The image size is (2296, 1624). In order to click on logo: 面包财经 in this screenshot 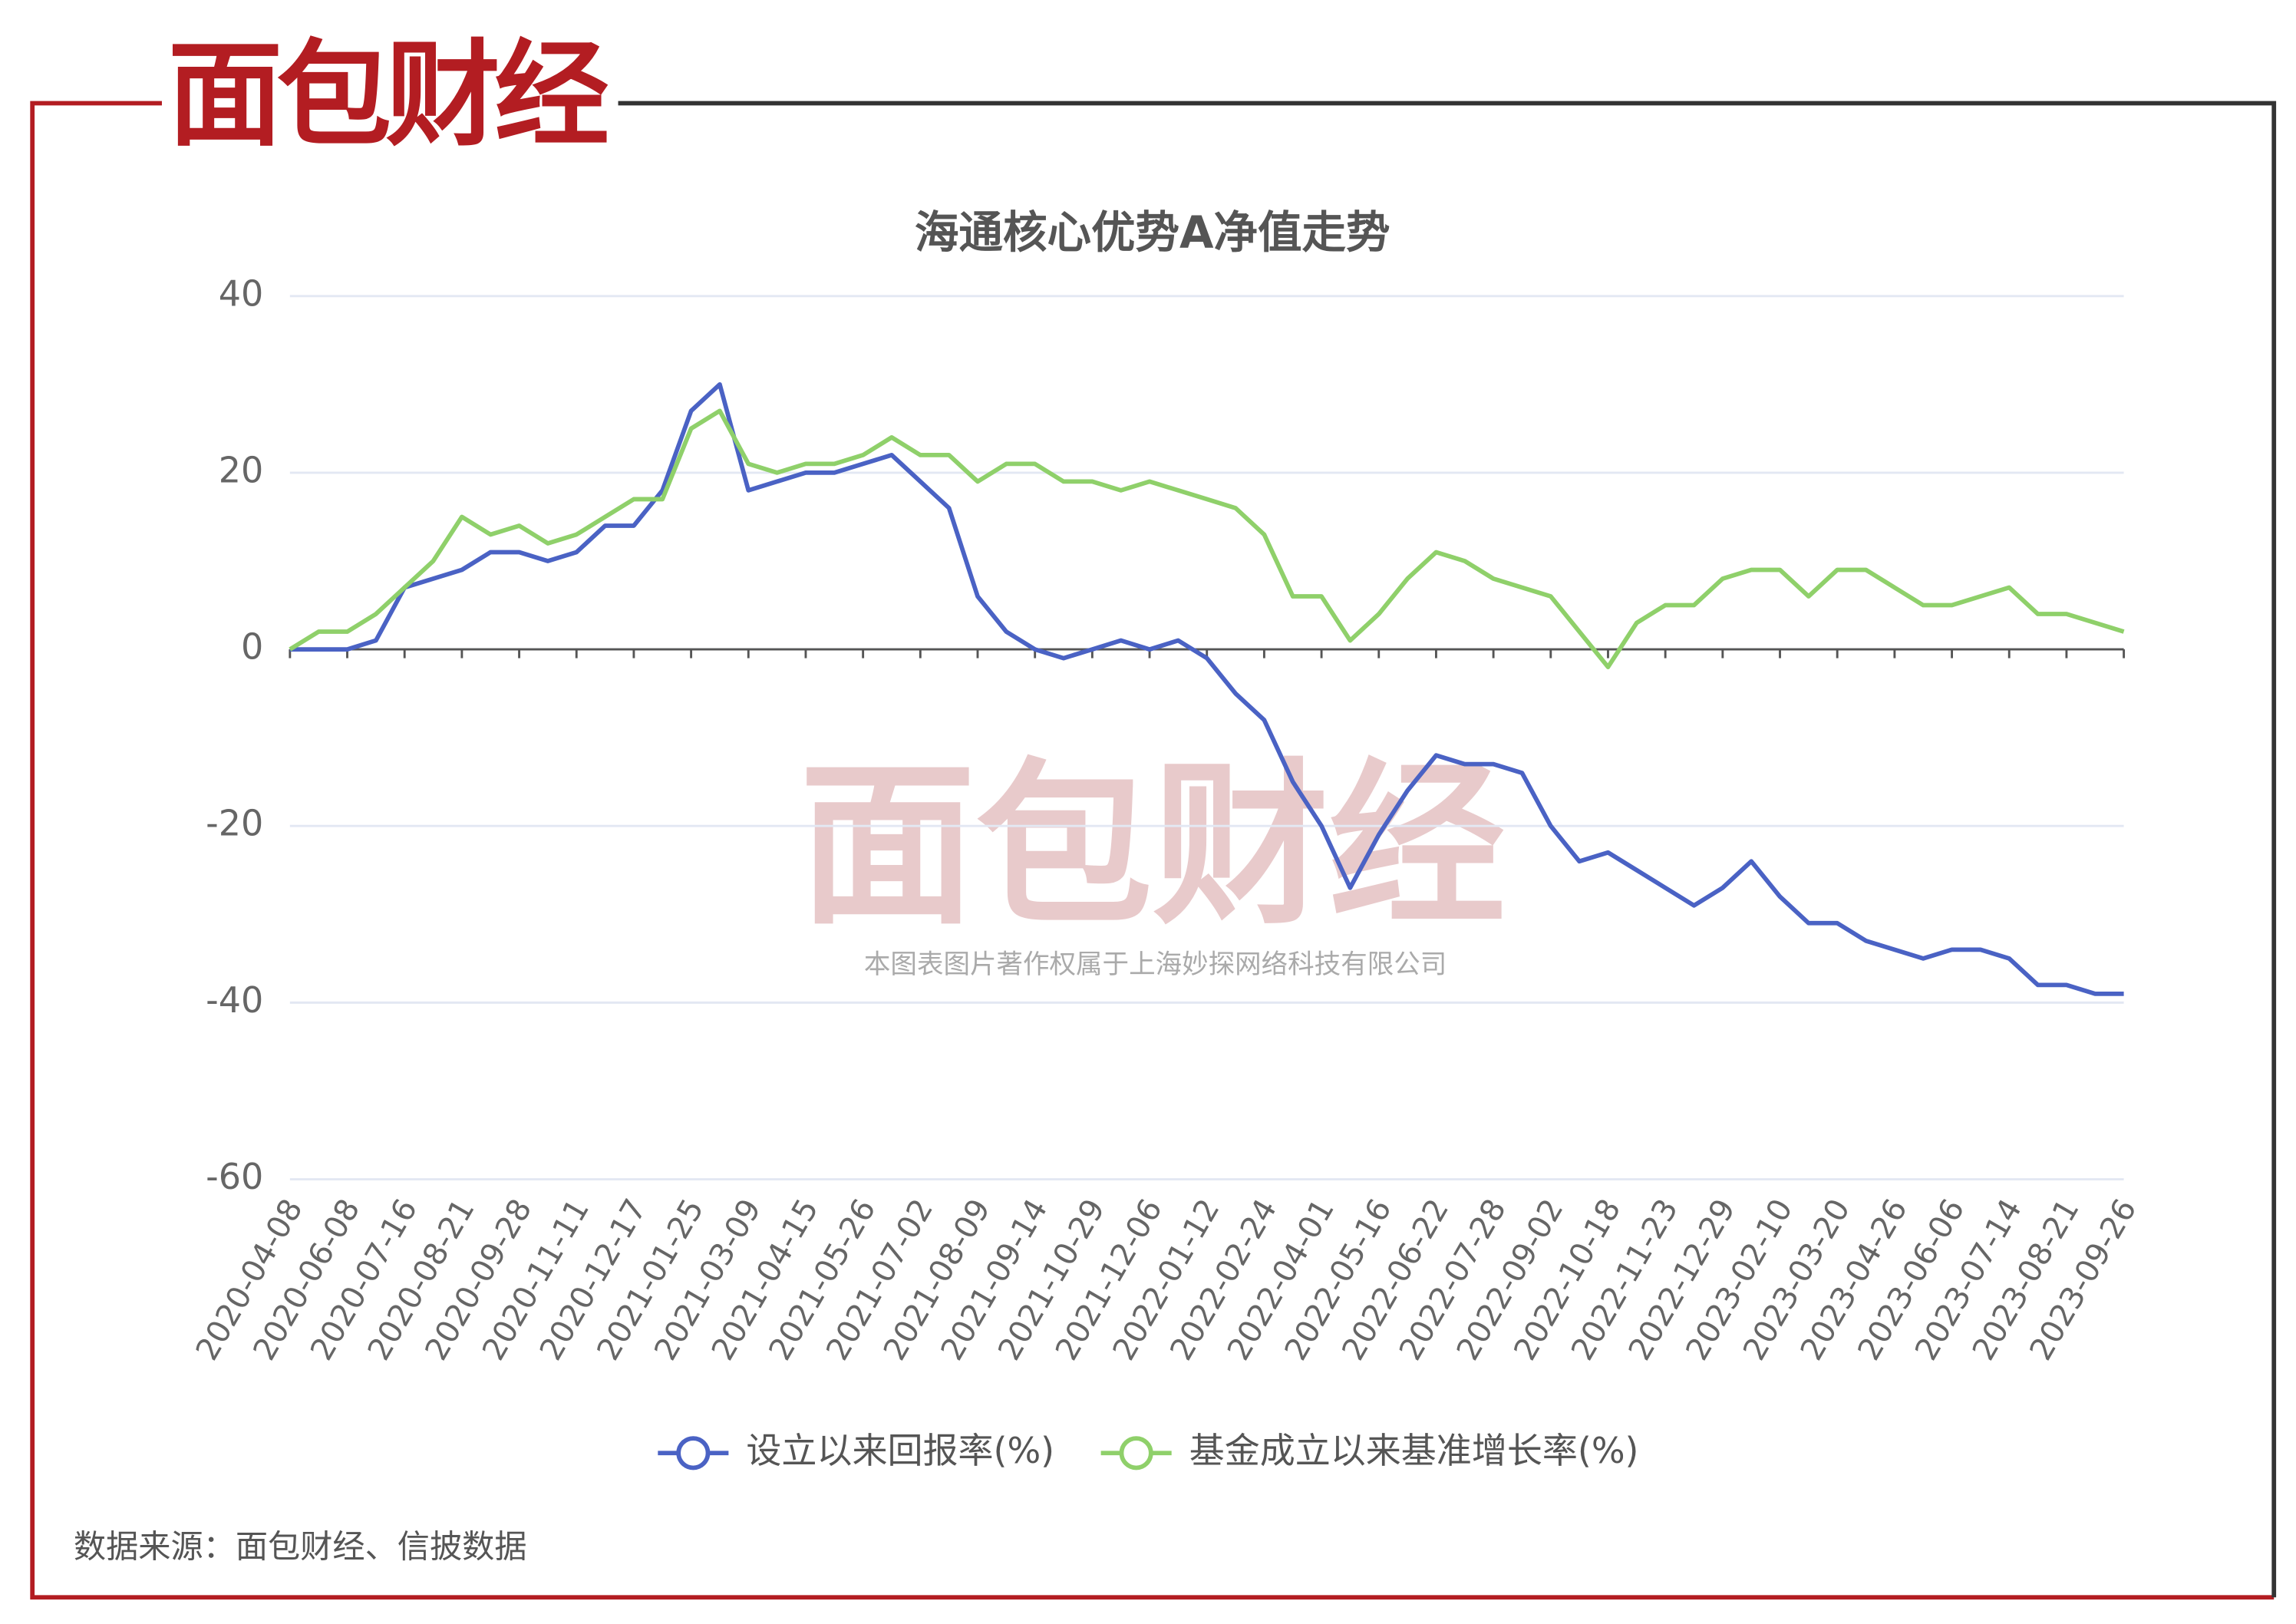, I will do `click(388, 96)`.